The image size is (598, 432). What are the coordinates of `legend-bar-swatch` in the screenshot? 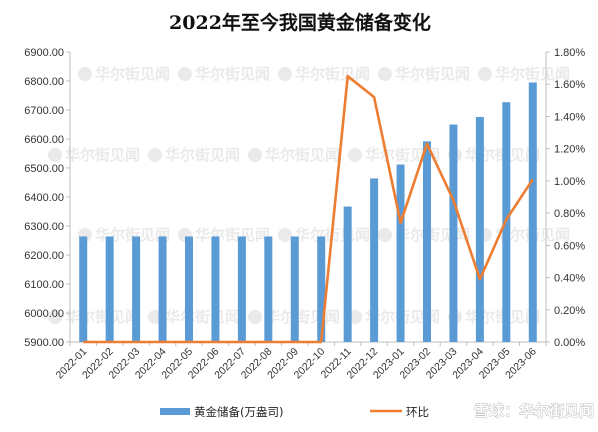 It's located at (175, 411).